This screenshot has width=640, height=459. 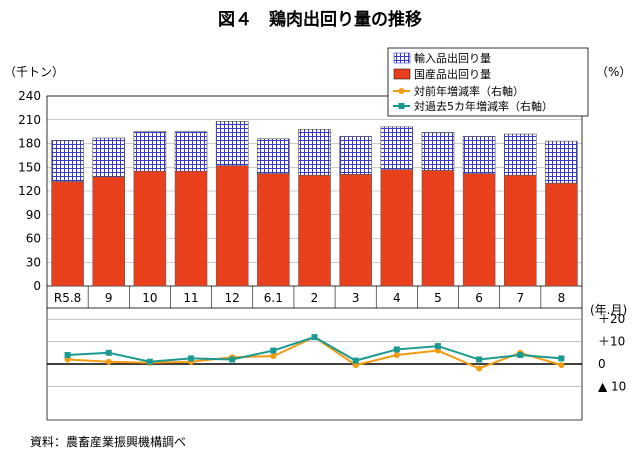 What do you see at coordinates (602, 364) in the screenshot?
I see `bottom-y-tick-label: 0` at bounding box center [602, 364].